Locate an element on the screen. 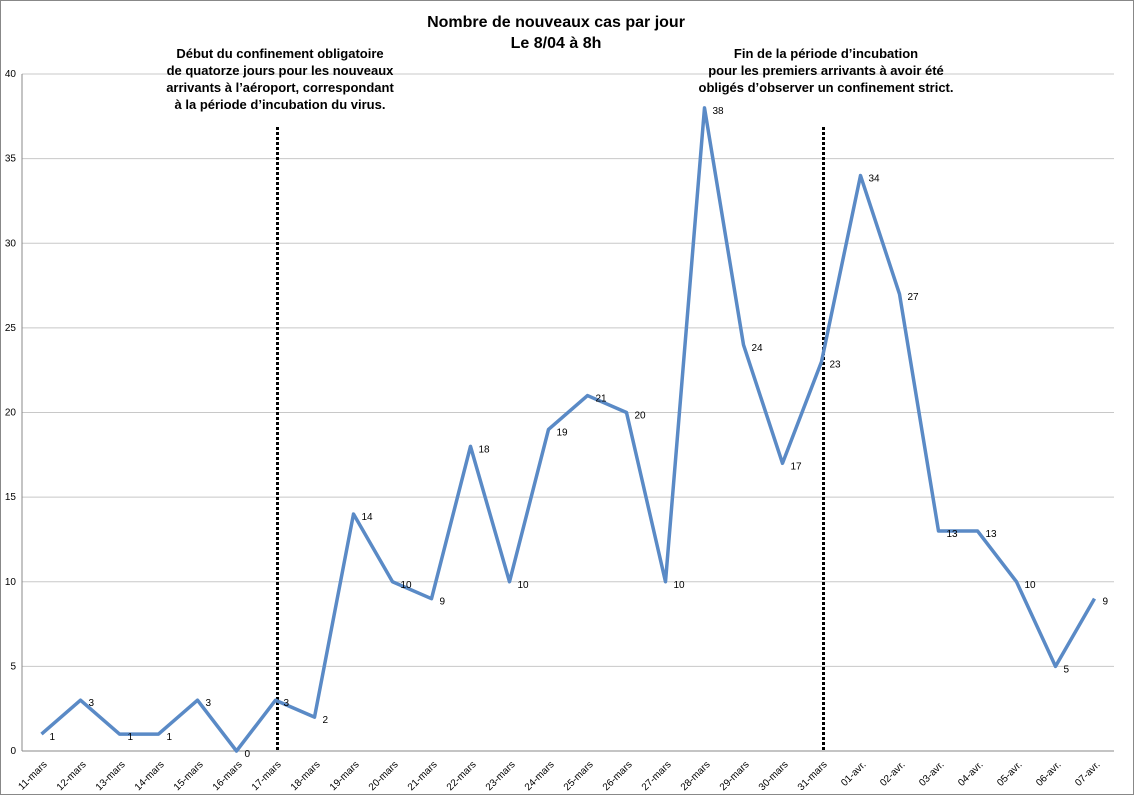 Image resolution: width=1134 pixels, height=795 pixels. y-tick-label: 10 is located at coordinates (11, 582).